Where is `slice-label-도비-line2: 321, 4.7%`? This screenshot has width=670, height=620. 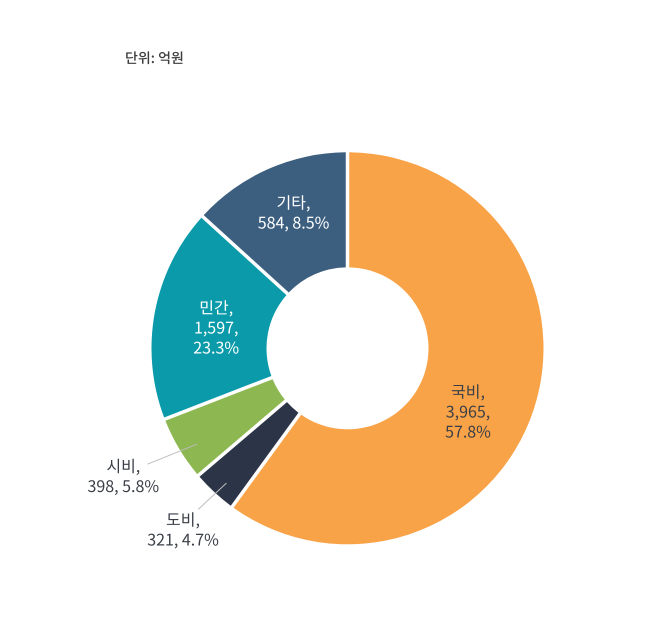 slice-label-도비-line2: 321, 4.7% is located at coordinates (183, 539).